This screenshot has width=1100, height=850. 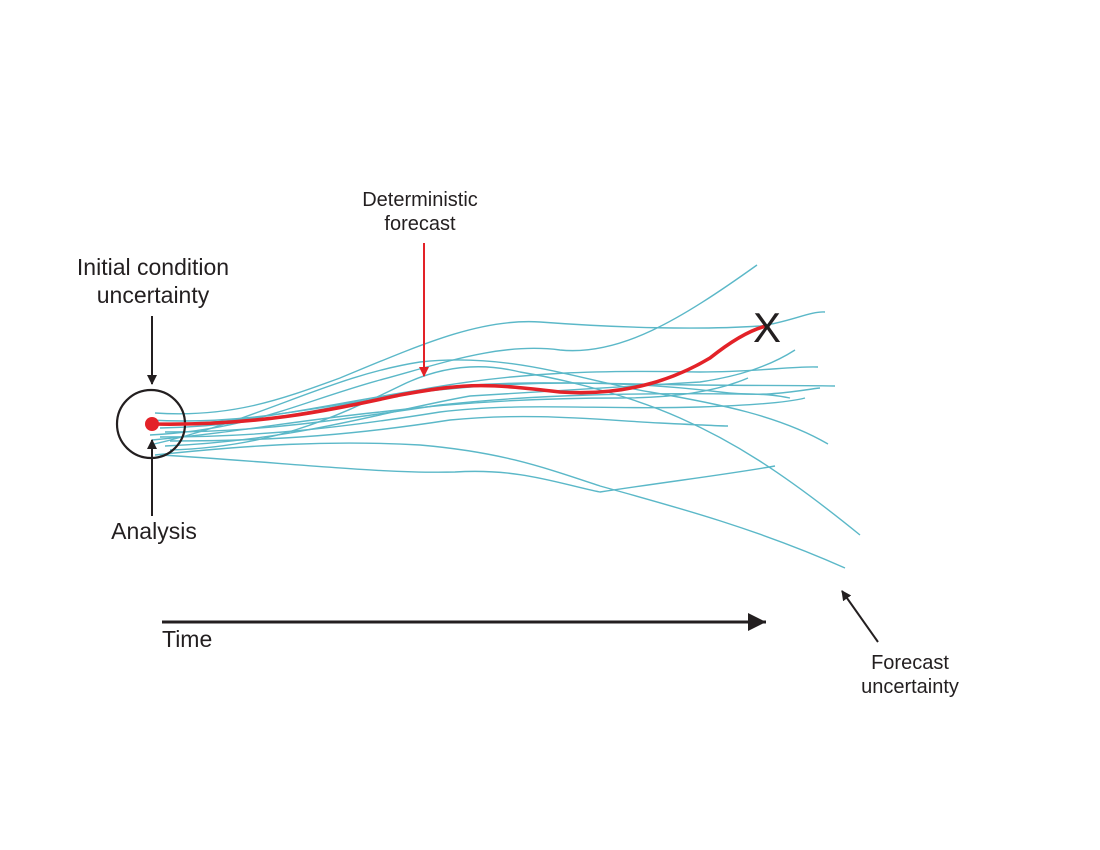 I want to click on analysis-point, so click(x=152, y=424).